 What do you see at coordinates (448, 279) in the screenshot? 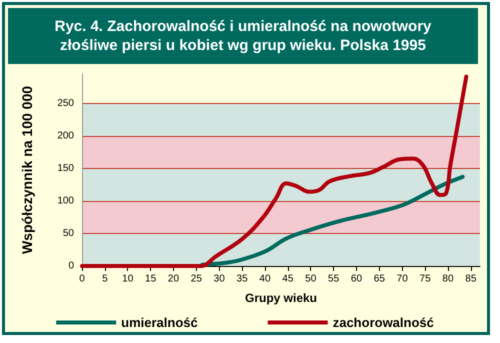
I see `x-tick-label: 80` at bounding box center [448, 279].